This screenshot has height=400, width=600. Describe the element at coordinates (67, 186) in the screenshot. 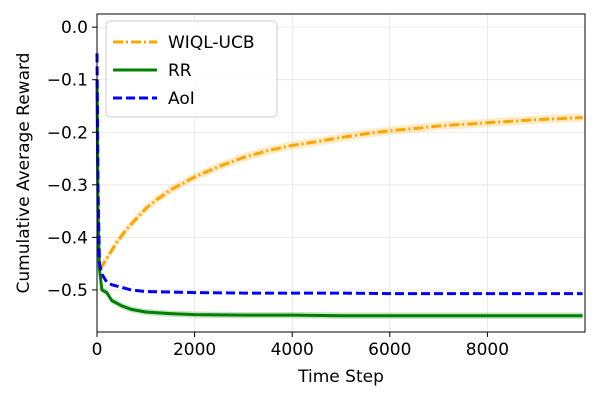

I see `y-tick-label: −0.3` at that location.